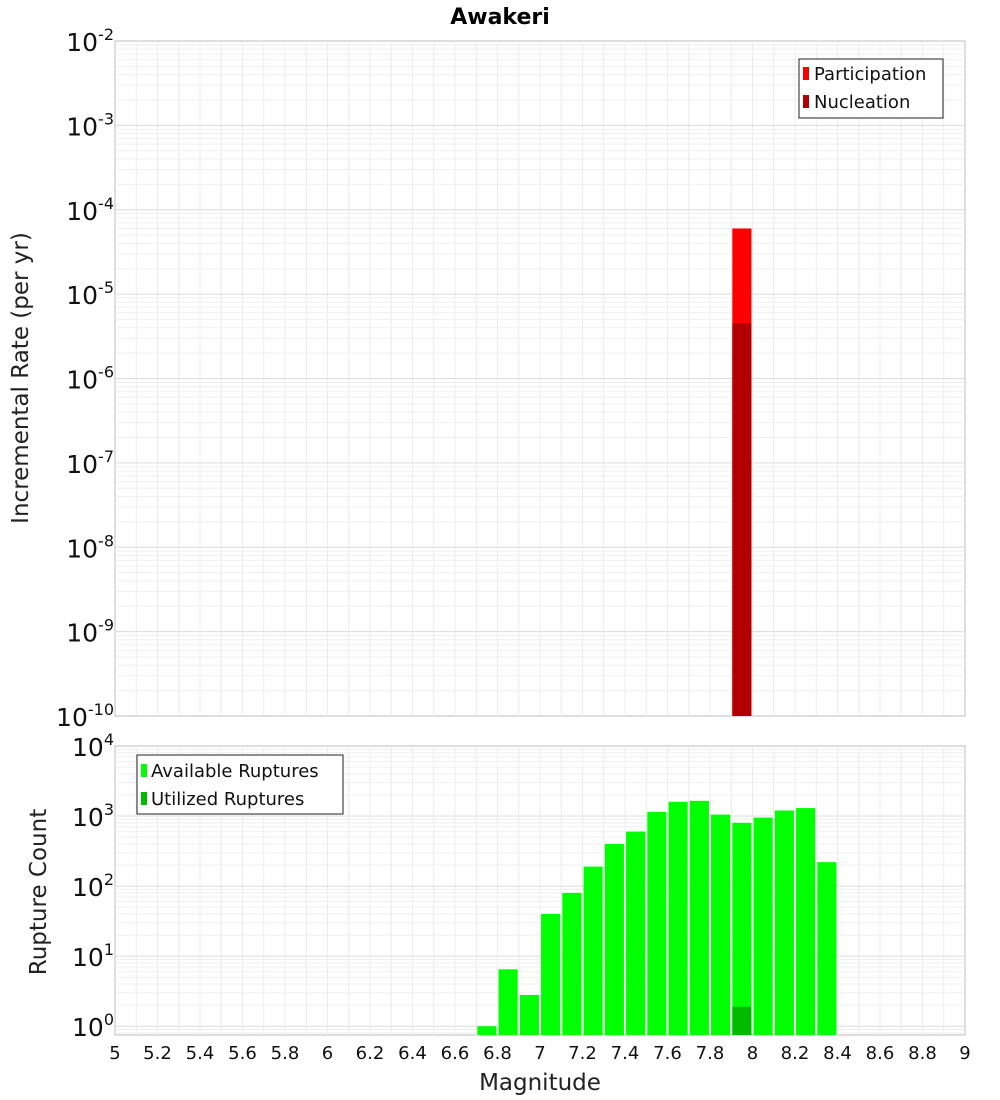 The width and height of the screenshot is (1000, 1100). Describe the element at coordinates (39, 892) in the screenshot. I see `count-y-axis-label: Rupture Count` at that location.